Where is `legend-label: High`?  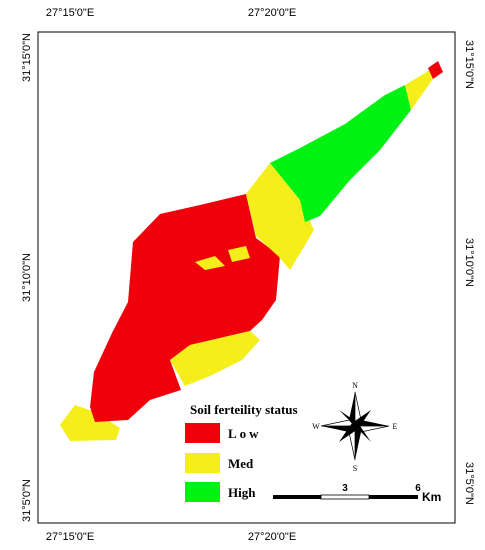
legend-label: High is located at coordinates (242, 492).